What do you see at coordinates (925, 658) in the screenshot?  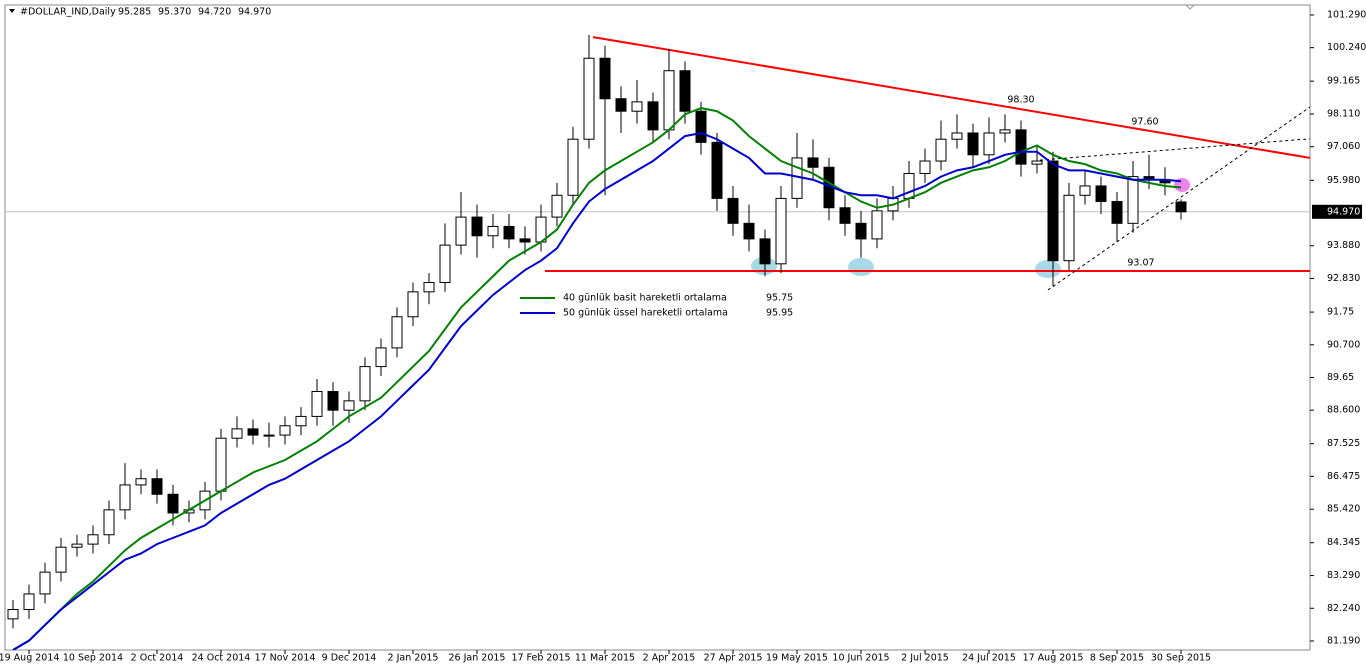 I see `x-tick-label: 2 Jul 2015` at bounding box center [925, 658].